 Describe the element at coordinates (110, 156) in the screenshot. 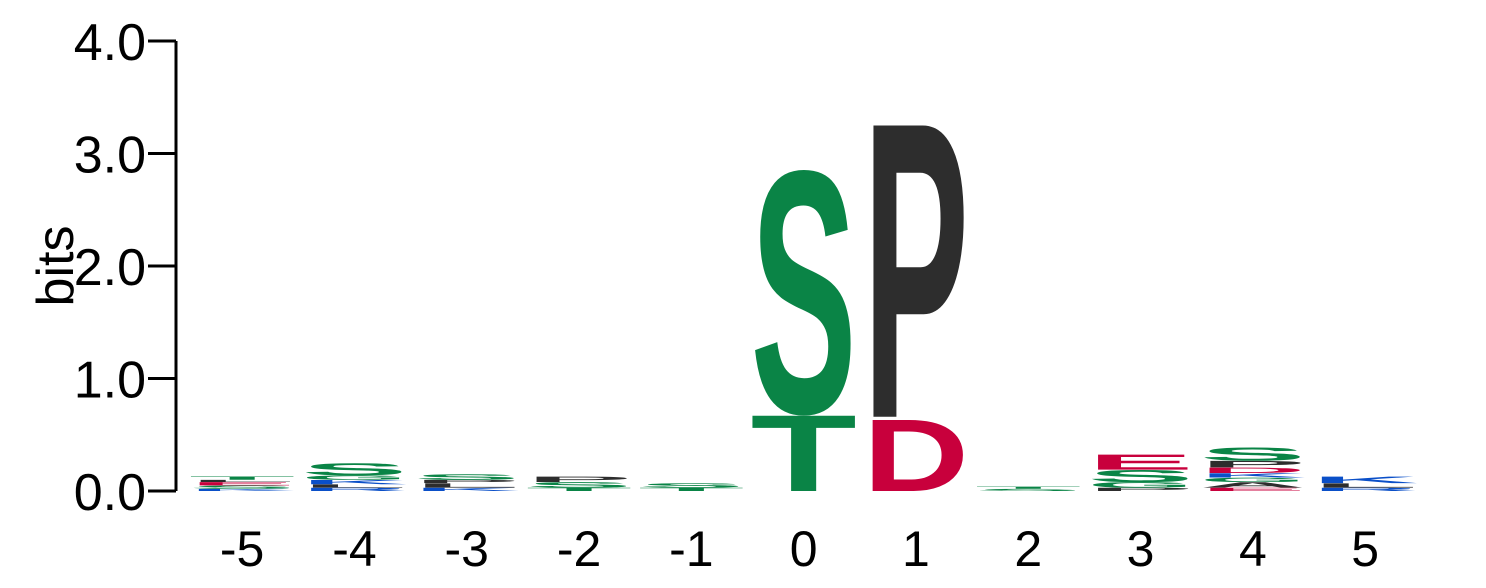

I see `y-tick-label: 3.0` at that location.